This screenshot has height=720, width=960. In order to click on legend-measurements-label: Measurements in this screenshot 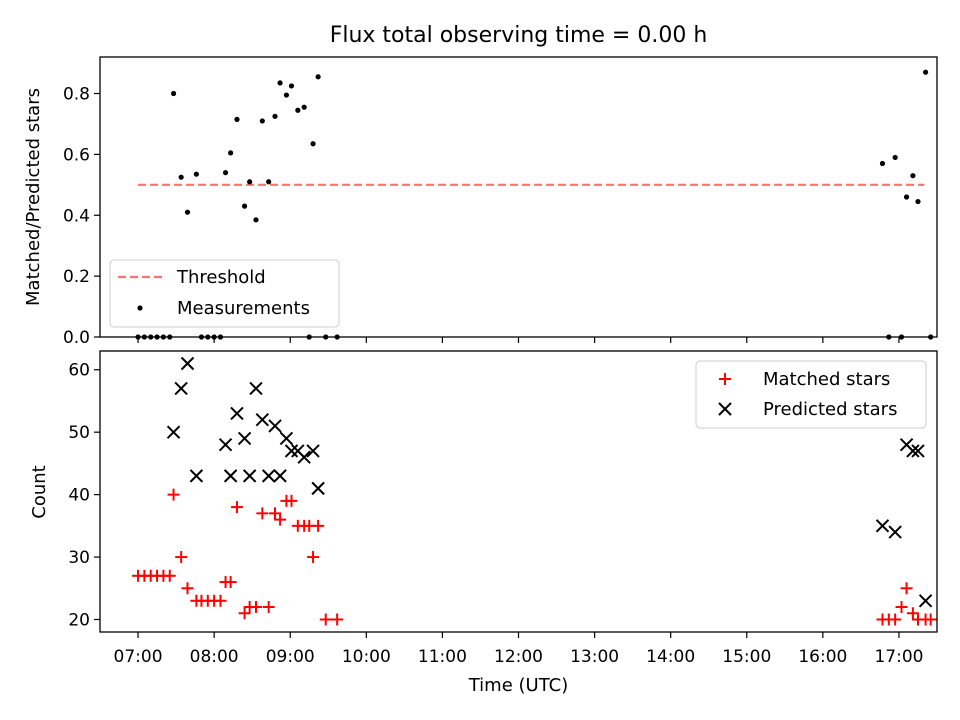, I will do `click(243, 308)`.